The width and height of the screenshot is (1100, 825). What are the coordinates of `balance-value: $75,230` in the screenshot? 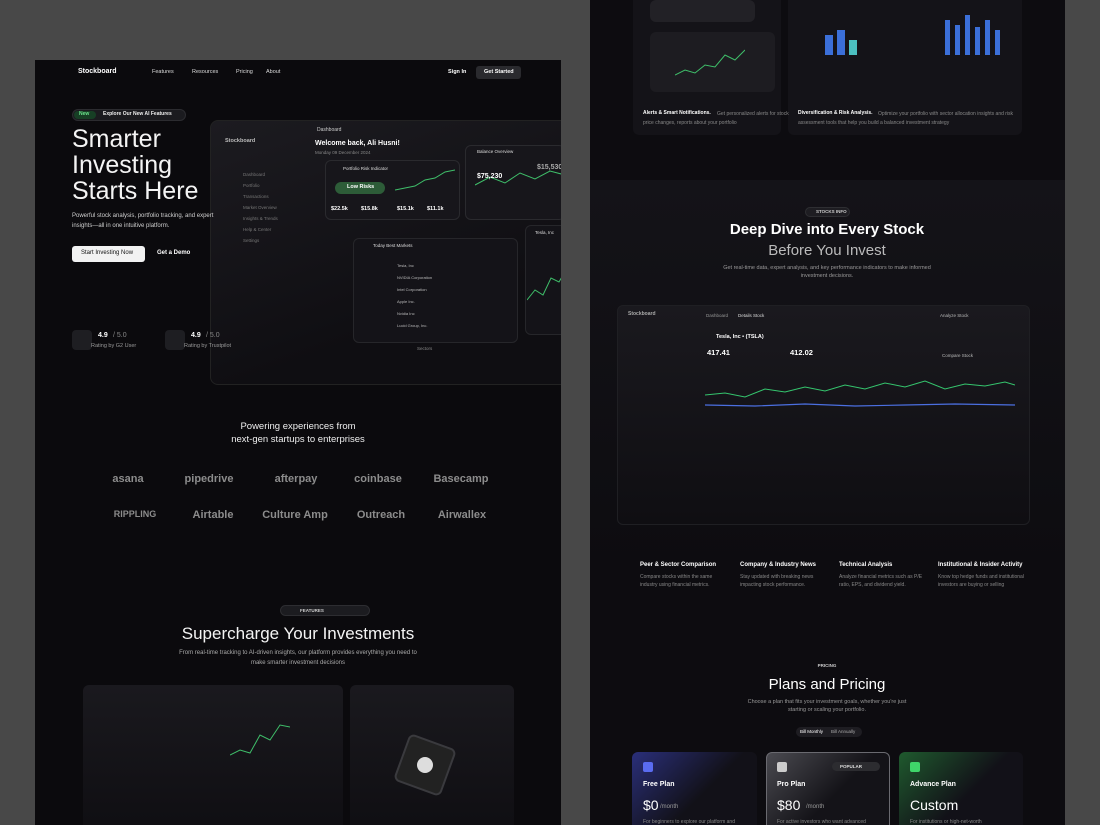 It's located at (490, 176).